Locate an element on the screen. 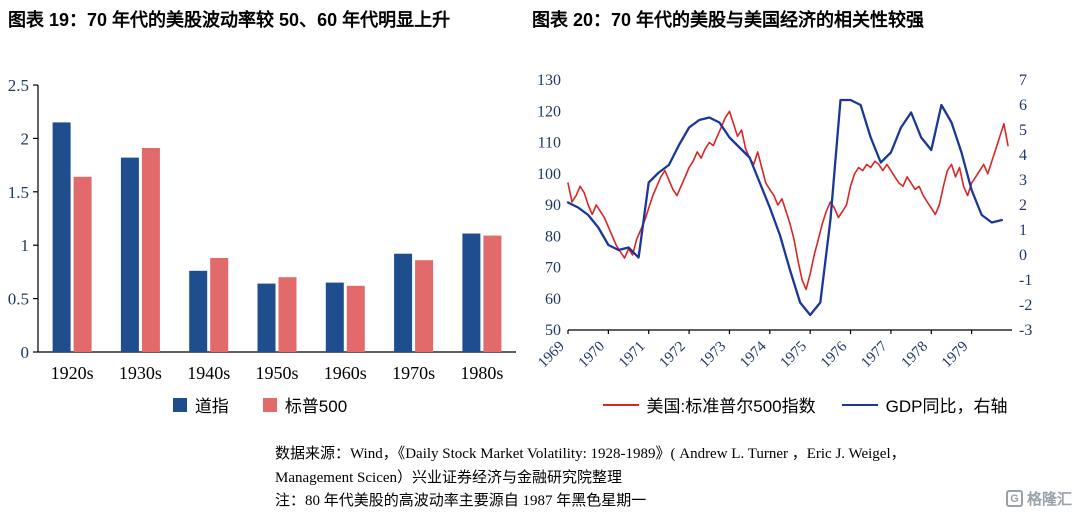  svg-text: 1950s is located at coordinates (276, 373).